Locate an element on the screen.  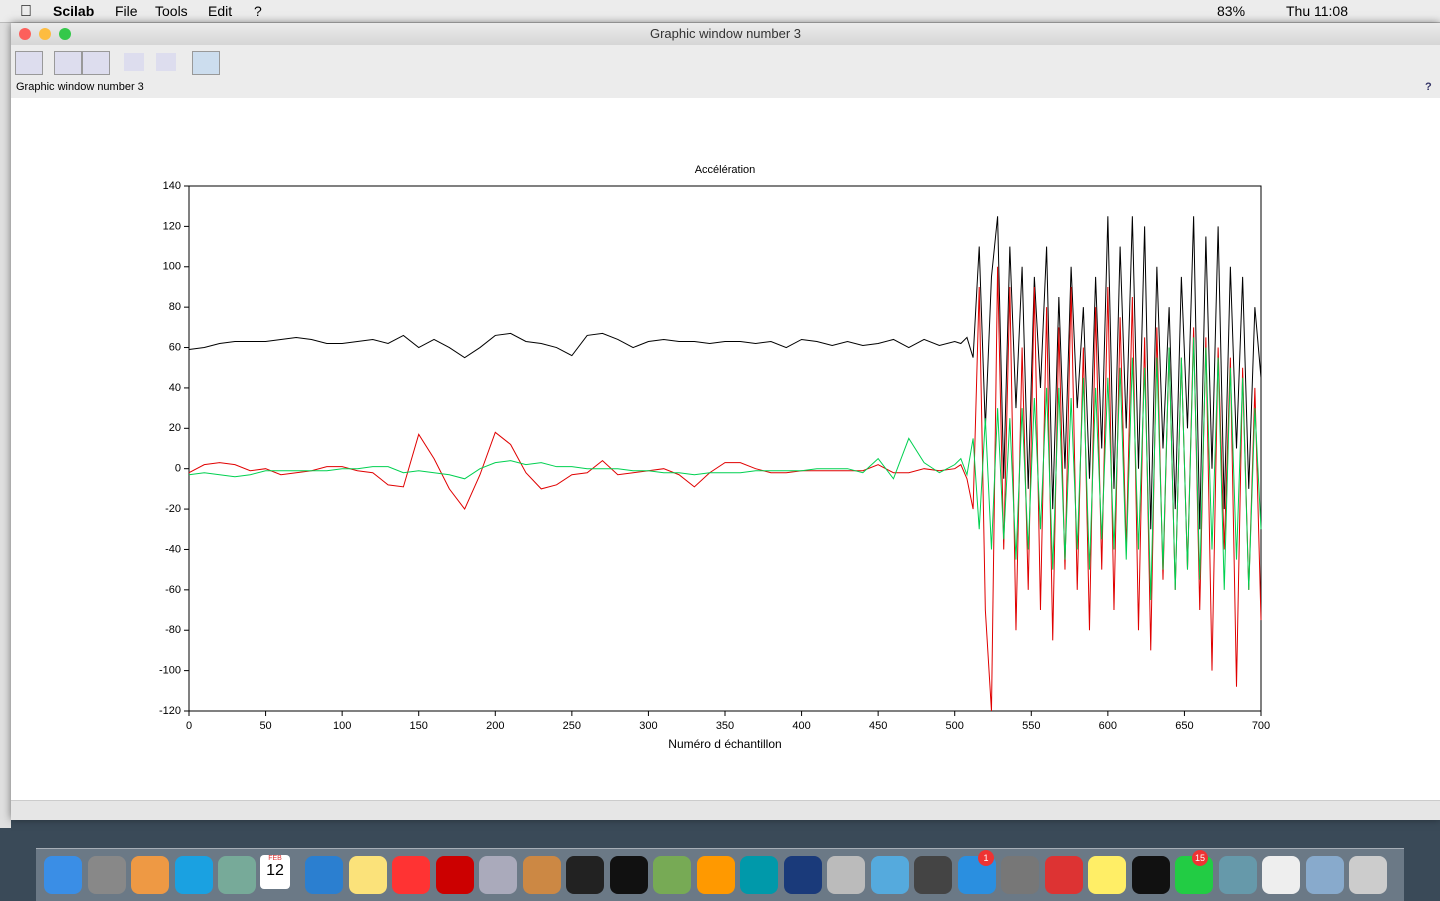
y-tick-label: -100 is located at coordinates (170, 671).